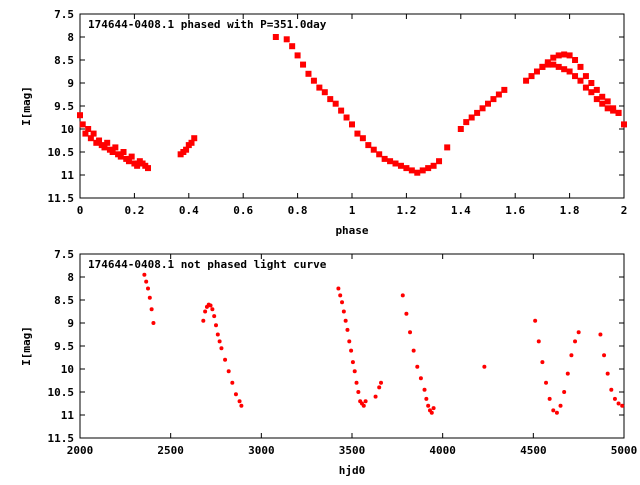 This screenshot has height=485, width=640. What do you see at coordinates (26, 106) in the screenshot?
I see `phased-plot-ylabel: I[mag]` at bounding box center [26, 106].